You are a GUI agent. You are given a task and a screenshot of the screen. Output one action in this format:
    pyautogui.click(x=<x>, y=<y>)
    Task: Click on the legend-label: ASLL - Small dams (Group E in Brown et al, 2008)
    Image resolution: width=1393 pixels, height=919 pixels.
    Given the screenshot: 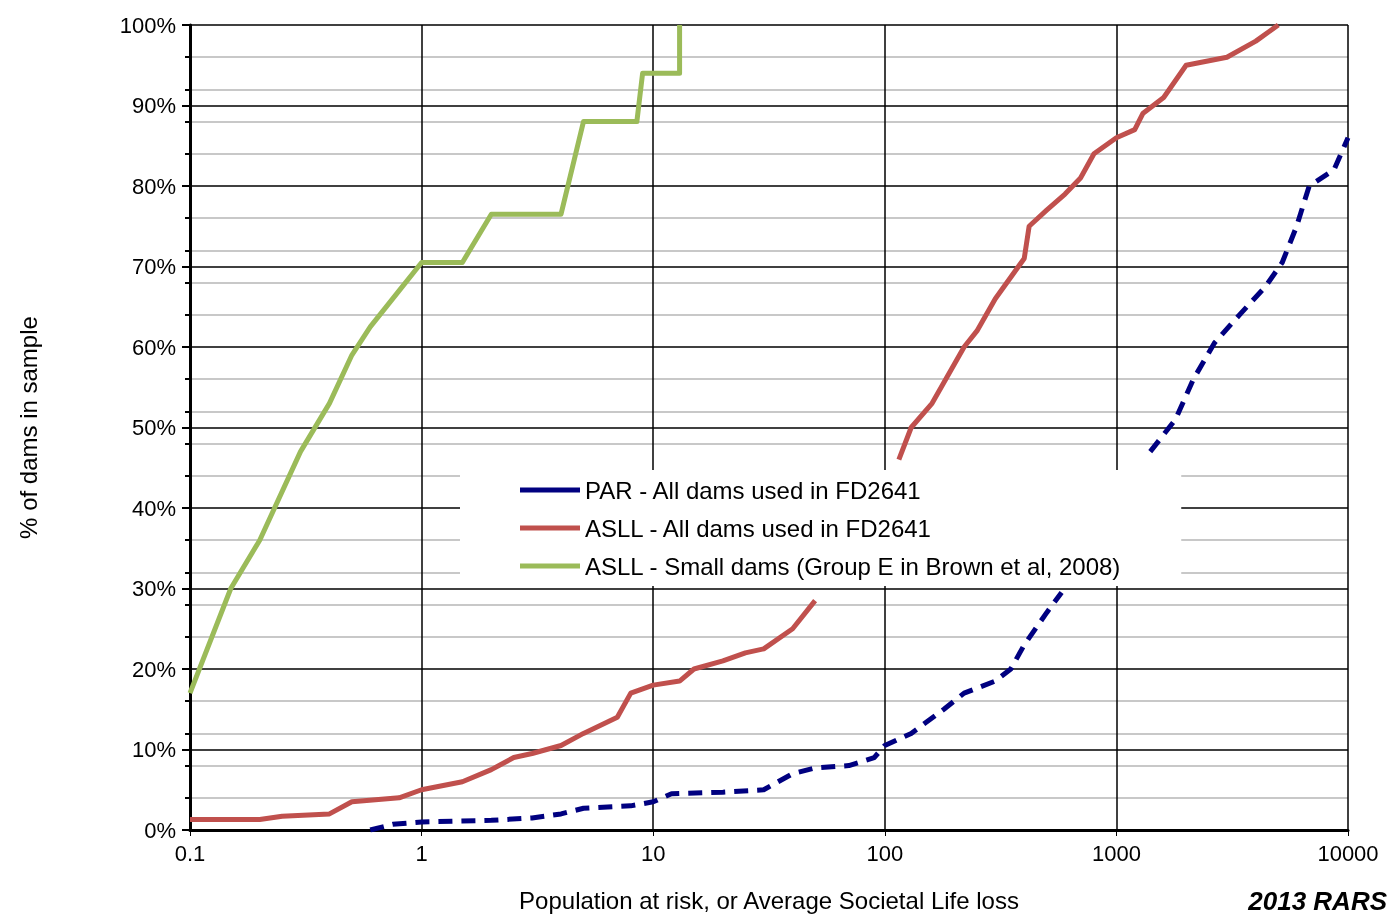 What is the action you would take?
    pyautogui.click(x=853, y=566)
    